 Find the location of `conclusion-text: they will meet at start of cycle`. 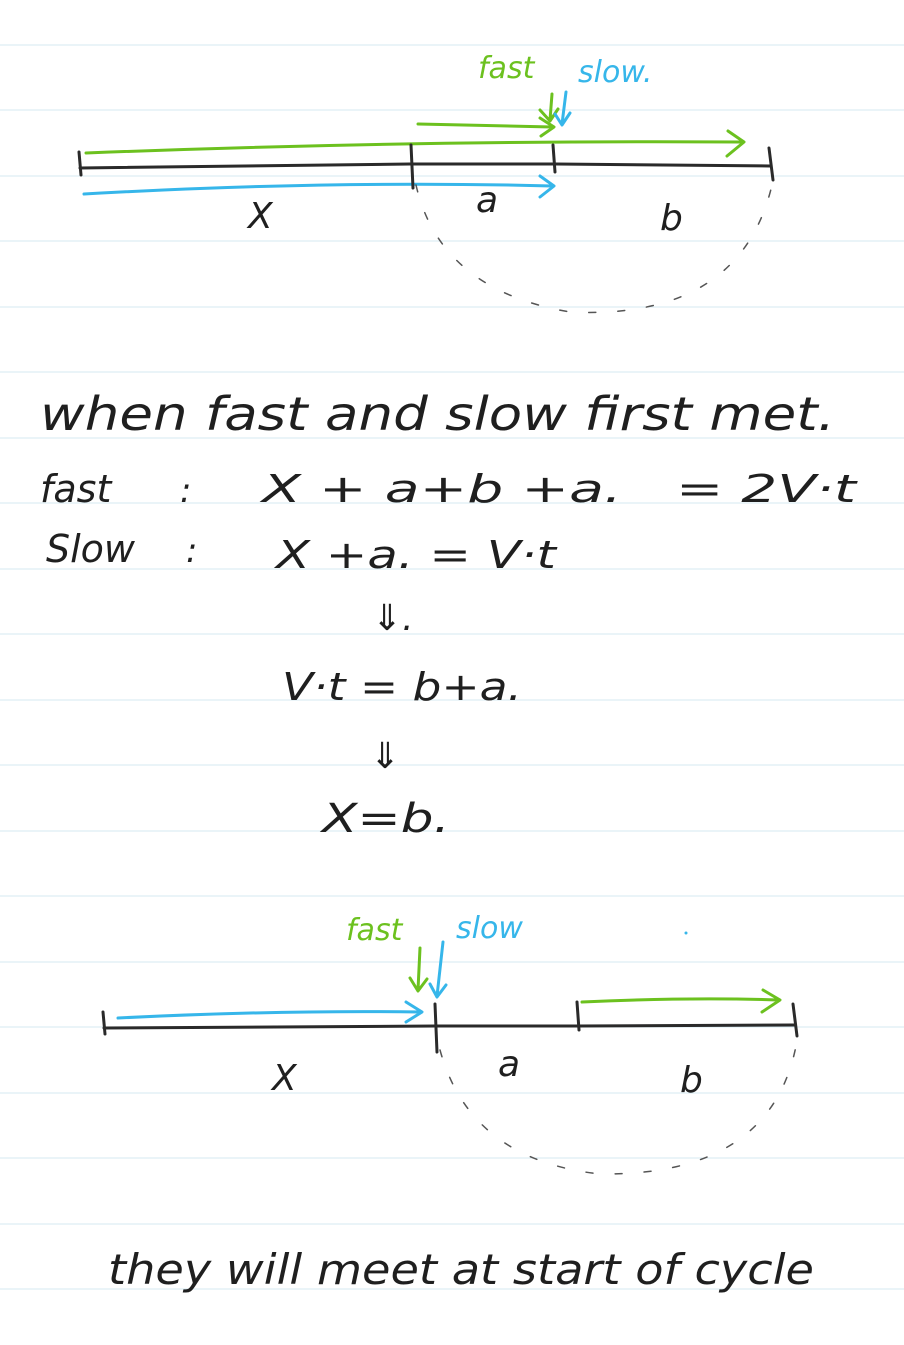

conclusion-text: they will meet at start of cycle is located at coordinates (461, 1269).